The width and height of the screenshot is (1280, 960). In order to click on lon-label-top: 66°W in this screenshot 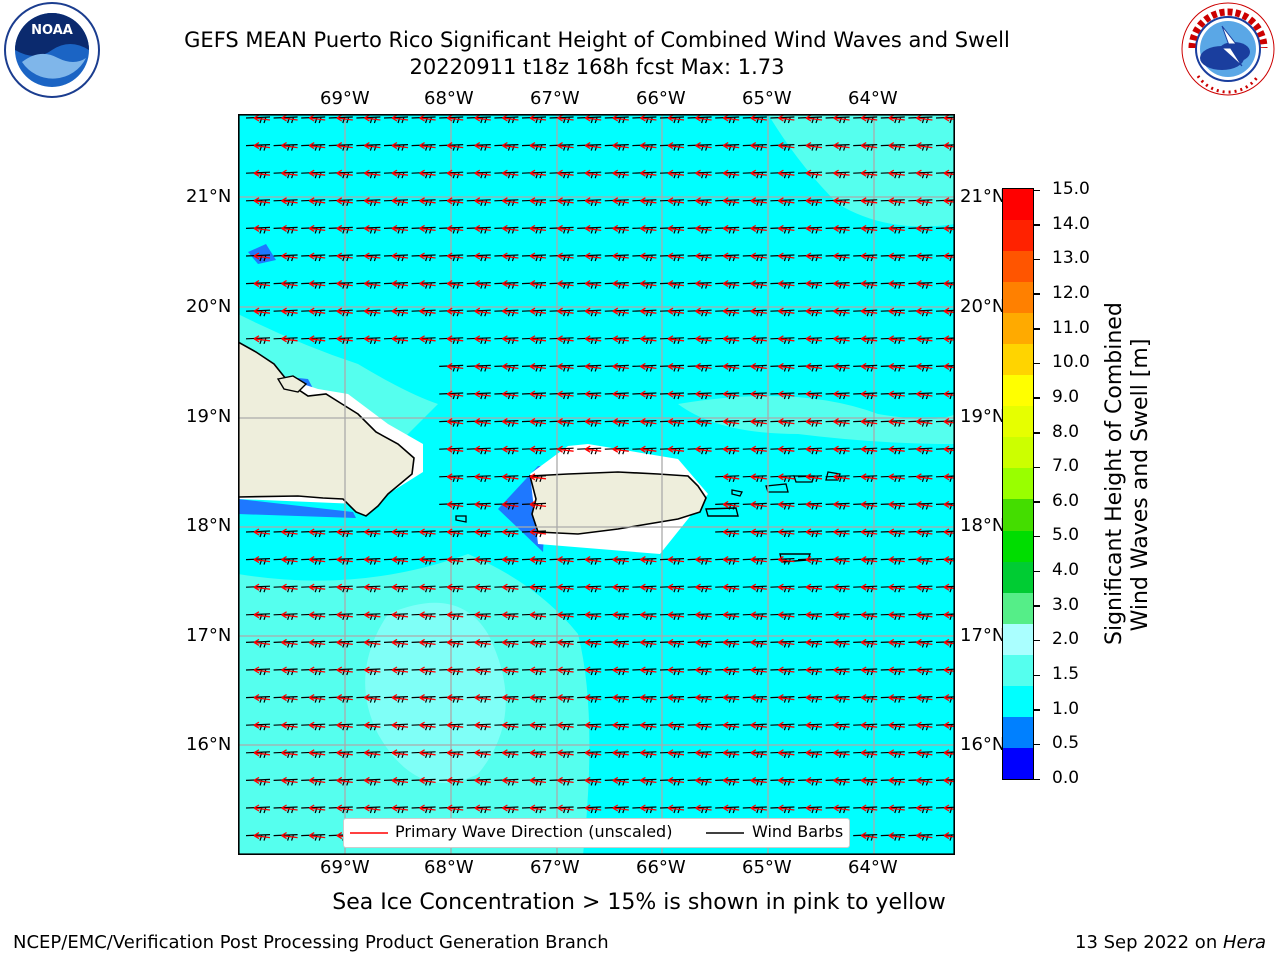, I will do `click(661, 98)`.